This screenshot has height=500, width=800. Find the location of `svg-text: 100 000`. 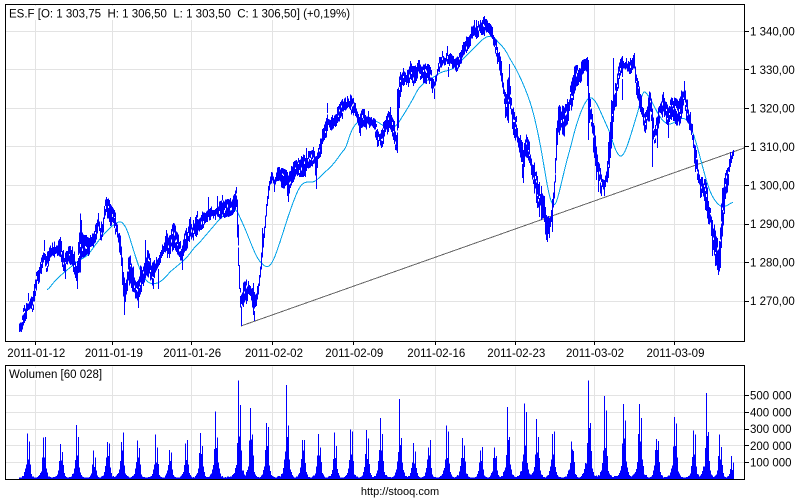

svg-text: 100 000 is located at coordinates (771, 464).